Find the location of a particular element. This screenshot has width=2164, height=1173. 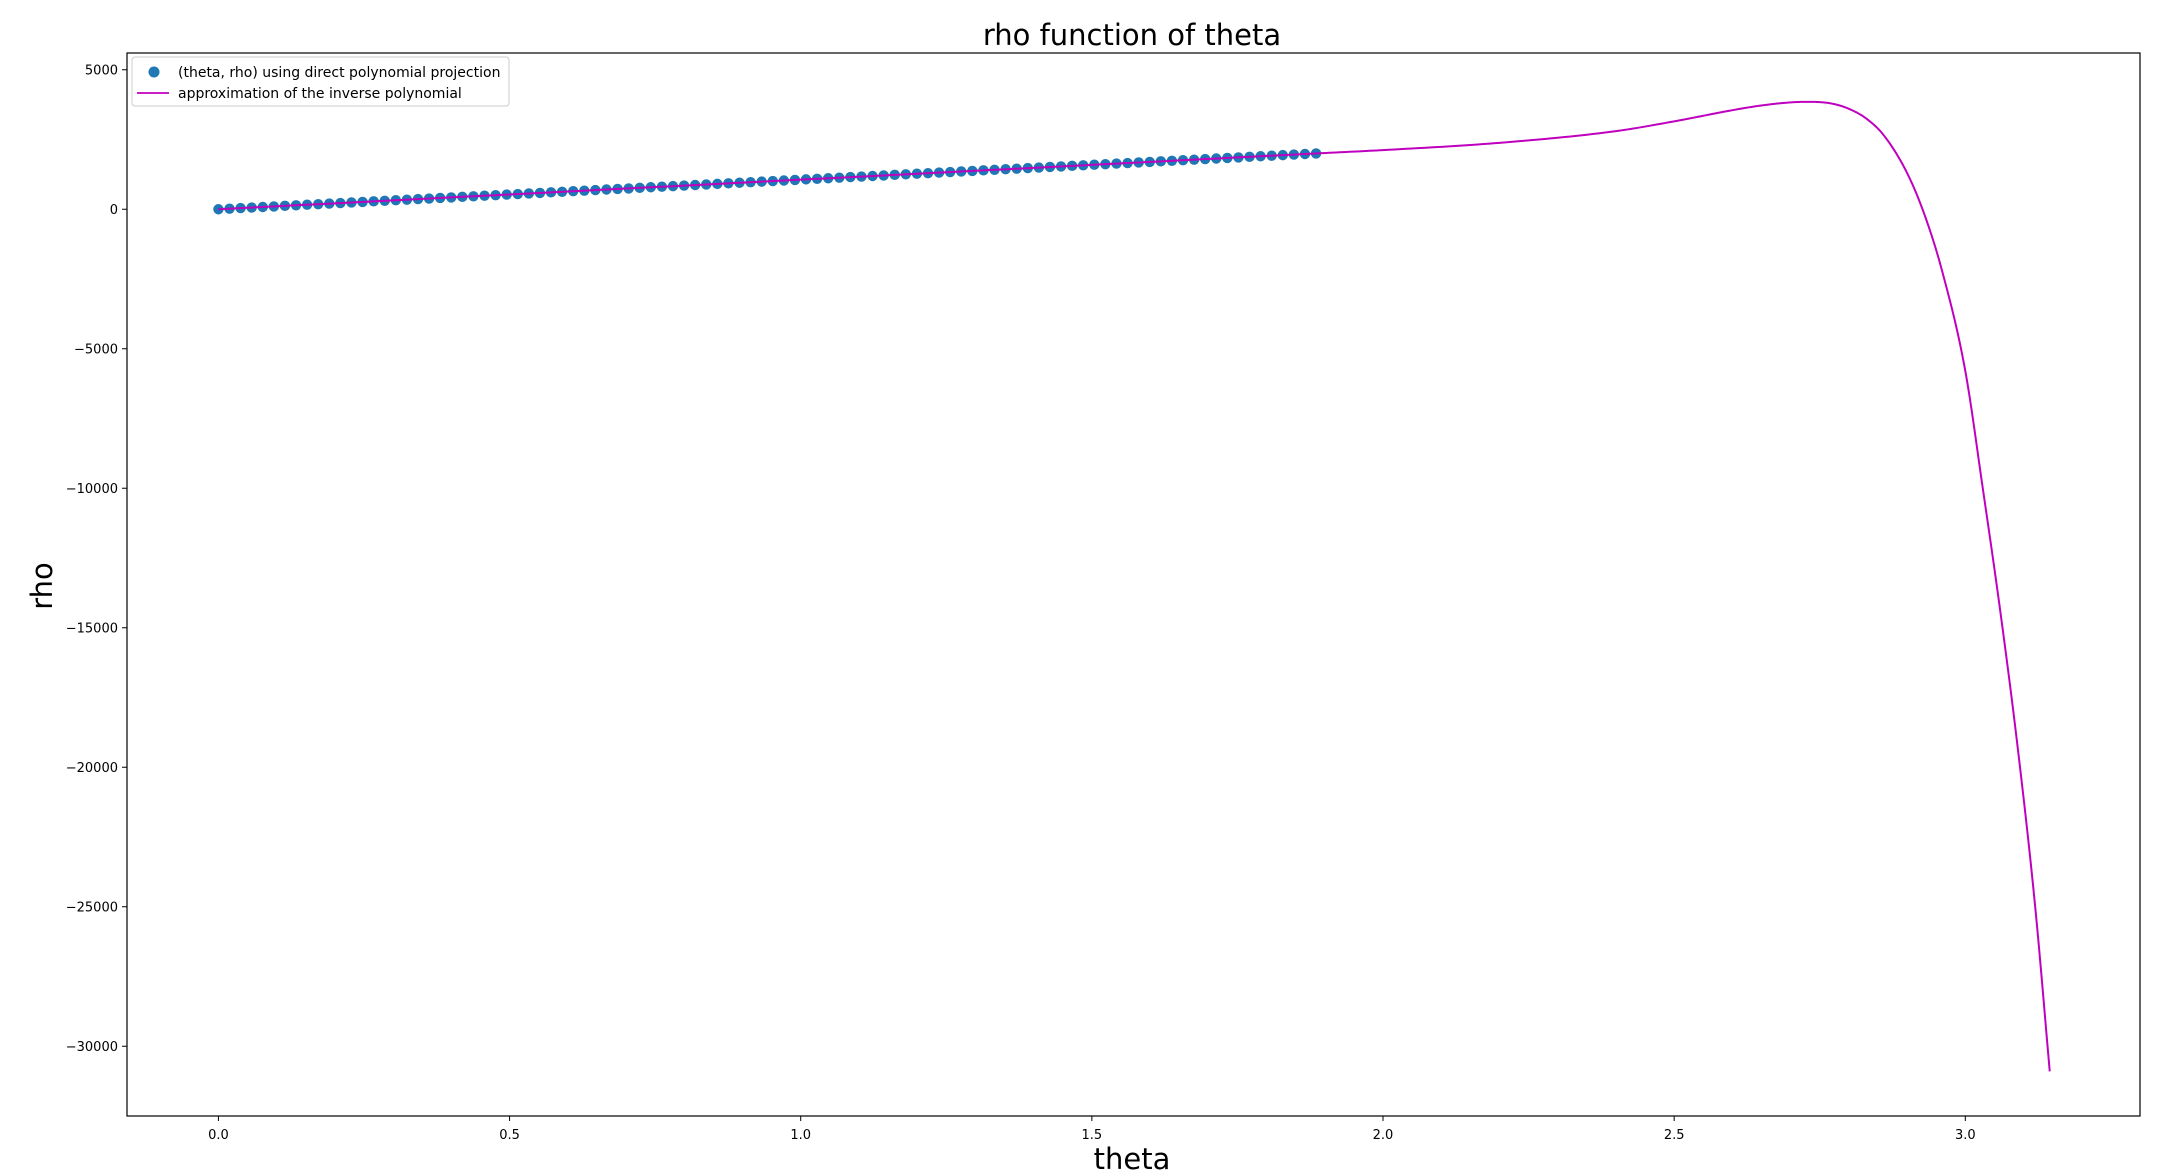

y-tick-label: −10000 is located at coordinates (92, 489).